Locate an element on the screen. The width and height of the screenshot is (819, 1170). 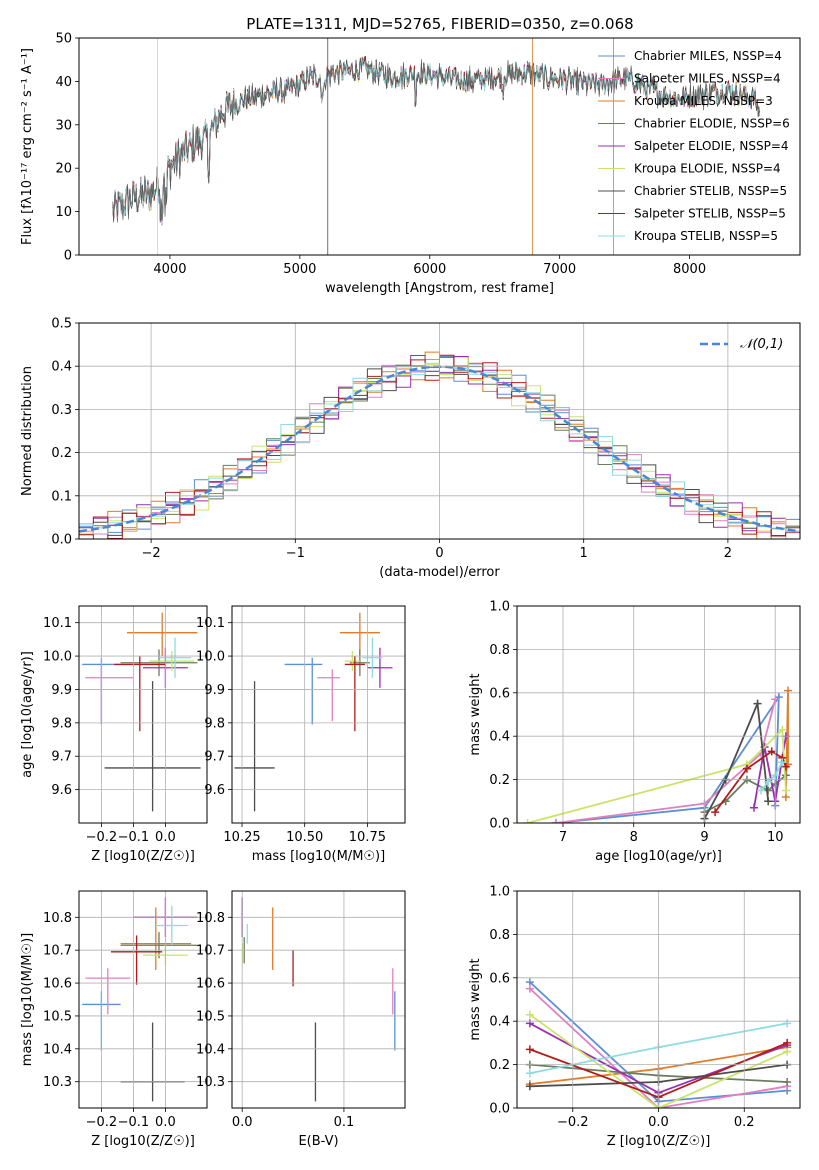
errorbar-point-kroupa_miles is located at coordinates (162, 634).